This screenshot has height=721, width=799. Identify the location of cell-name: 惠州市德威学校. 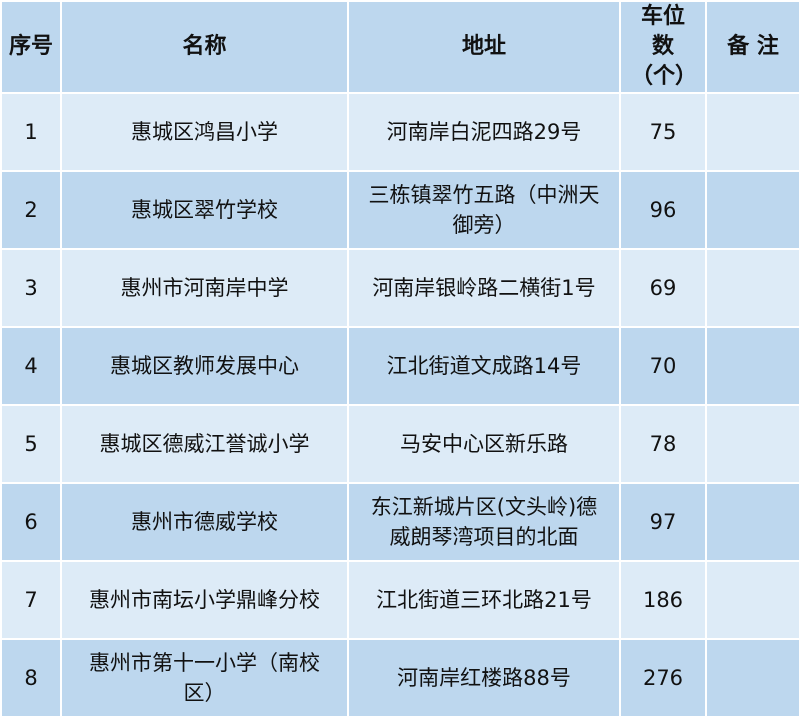
(204, 522).